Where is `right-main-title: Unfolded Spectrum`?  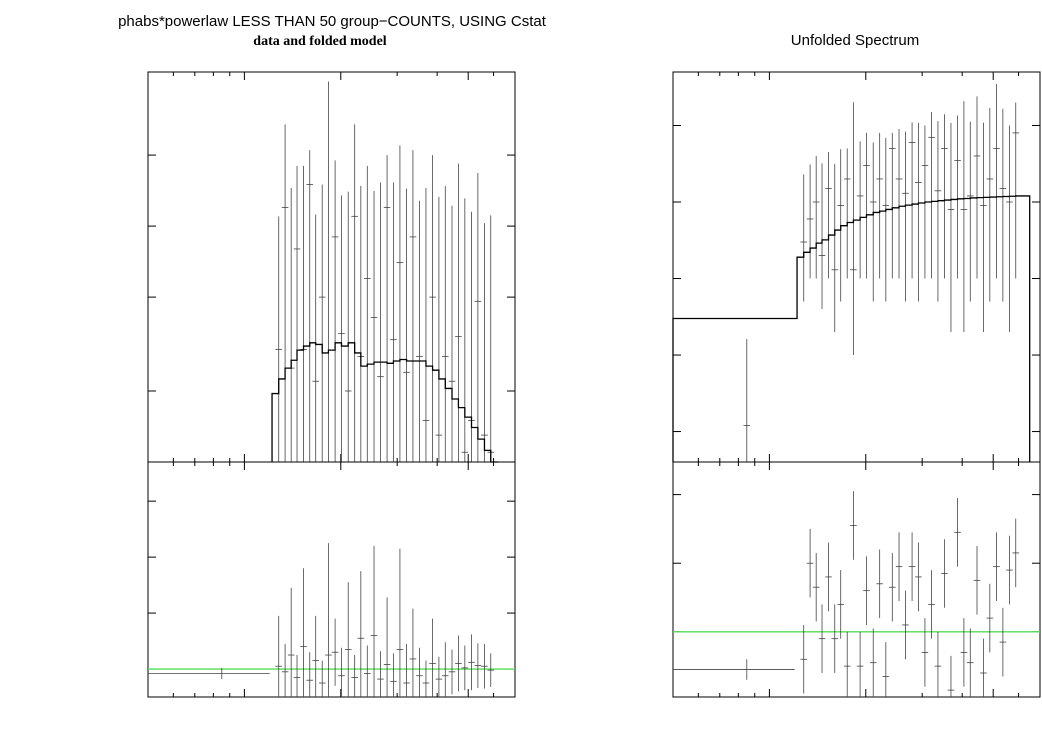 right-main-title: Unfolded Spectrum is located at coordinates (855, 40).